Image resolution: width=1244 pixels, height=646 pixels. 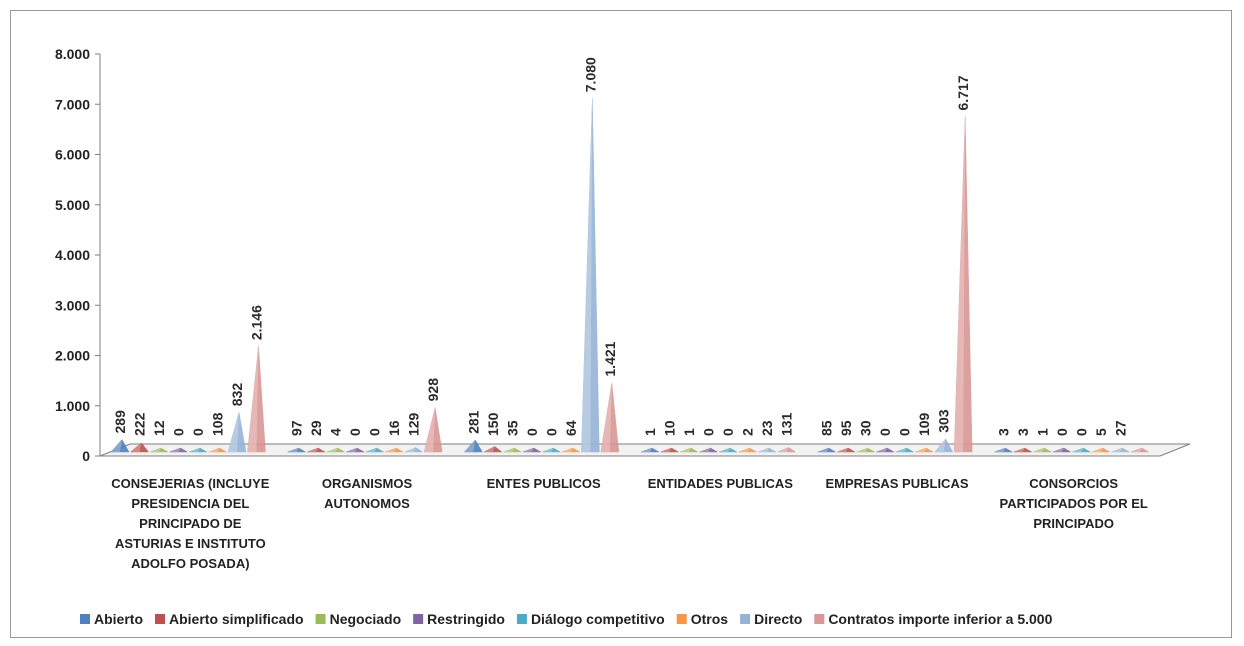 I want to click on category-label: ENTIDADES PUBLICAS, so click(x=721, y=483).